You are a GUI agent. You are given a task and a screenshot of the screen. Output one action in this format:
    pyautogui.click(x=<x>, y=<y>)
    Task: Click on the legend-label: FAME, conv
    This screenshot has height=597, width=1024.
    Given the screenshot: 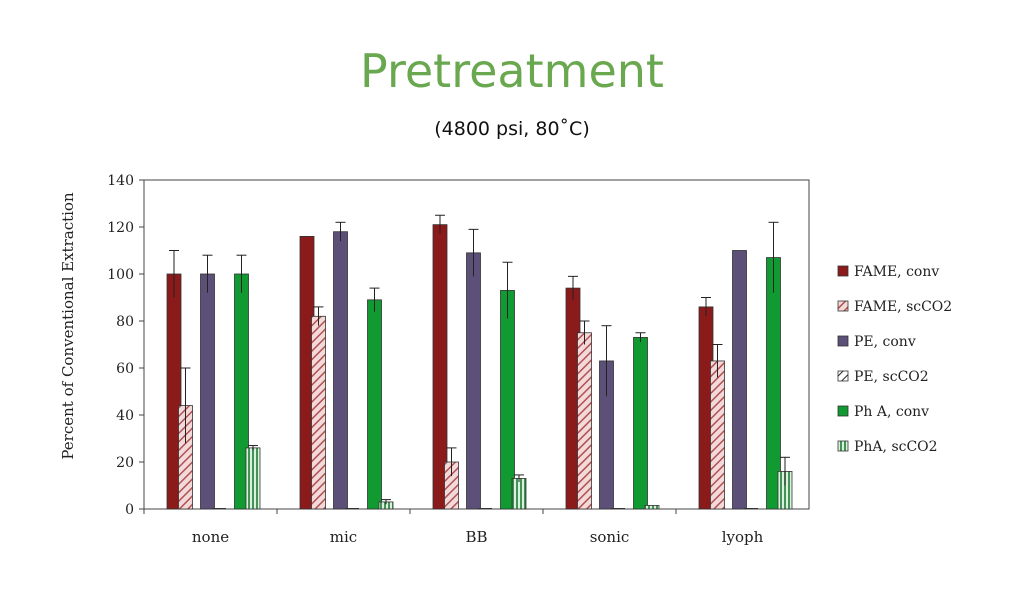 What is the action you would take?
    pyautogui.click(x=896, y=272)
    